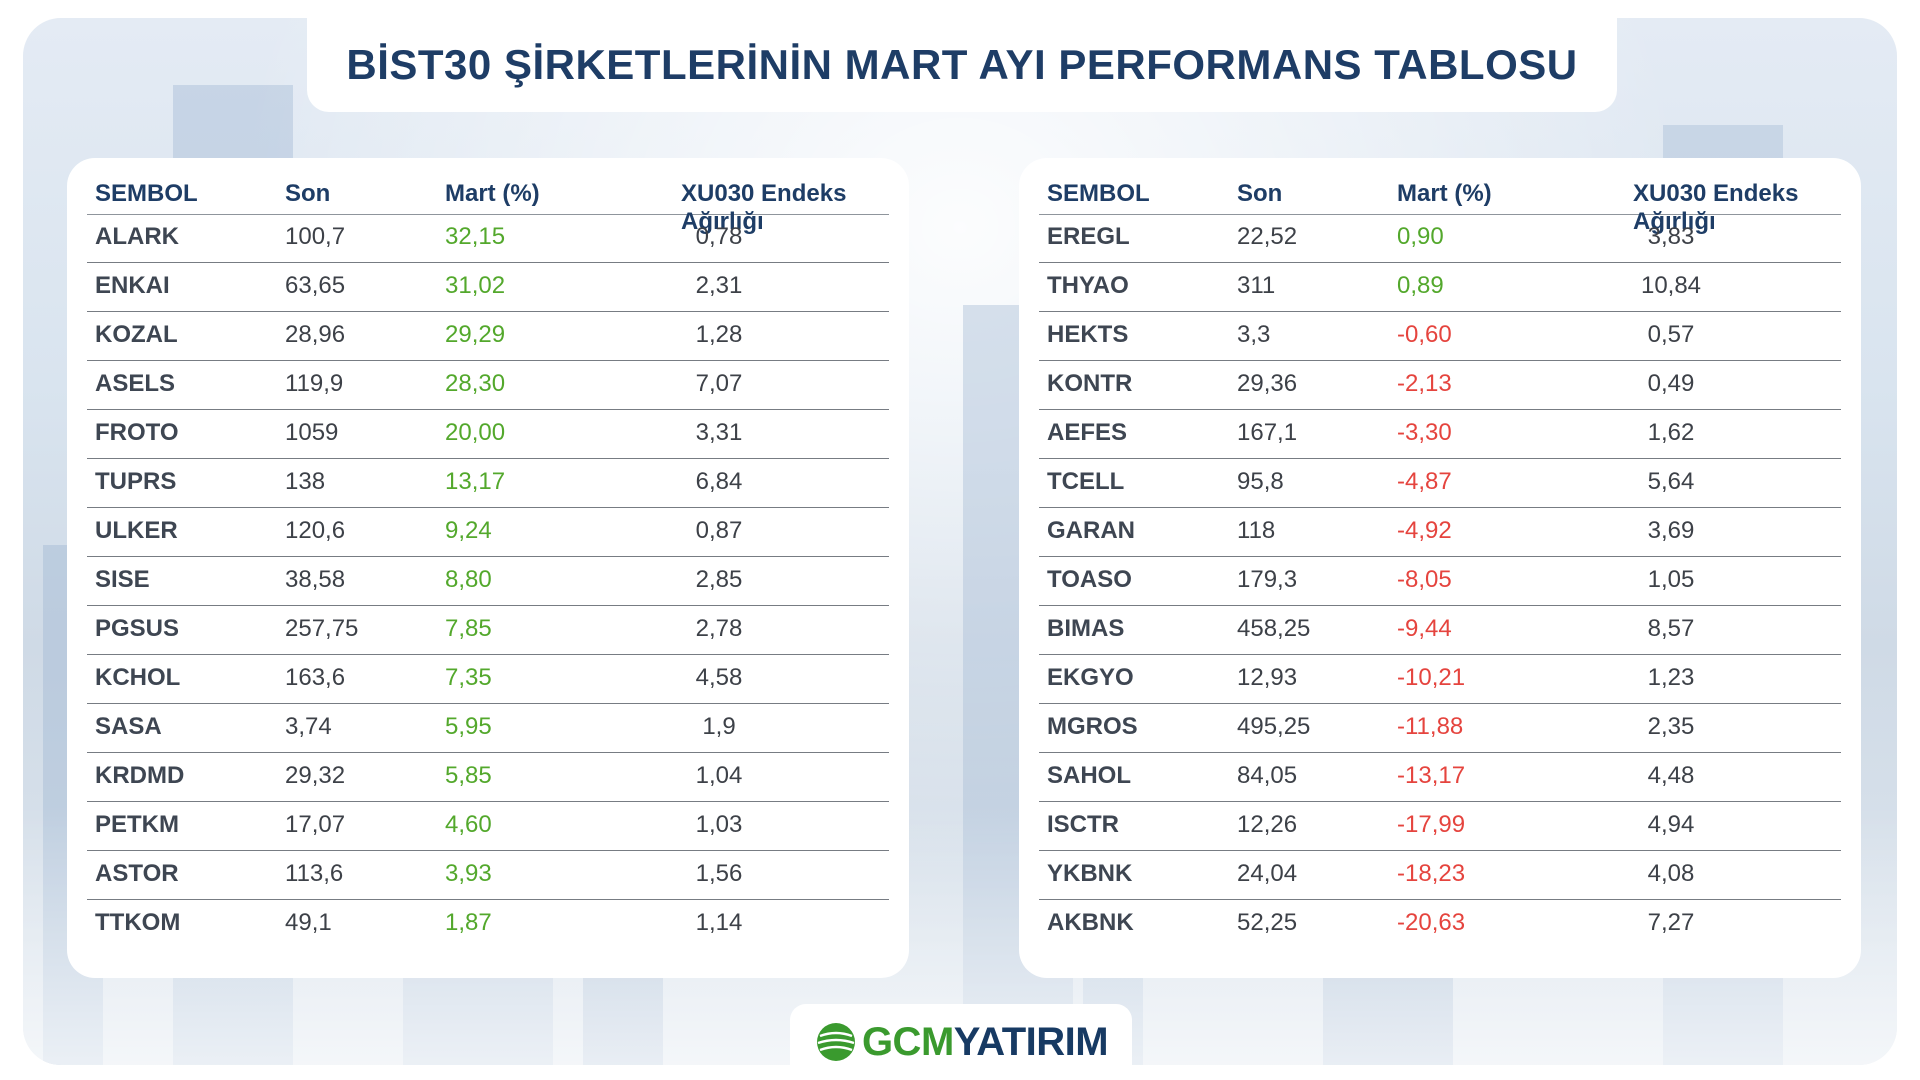  I want to click on cell-symbol: KOZAL, so click(136, 334).